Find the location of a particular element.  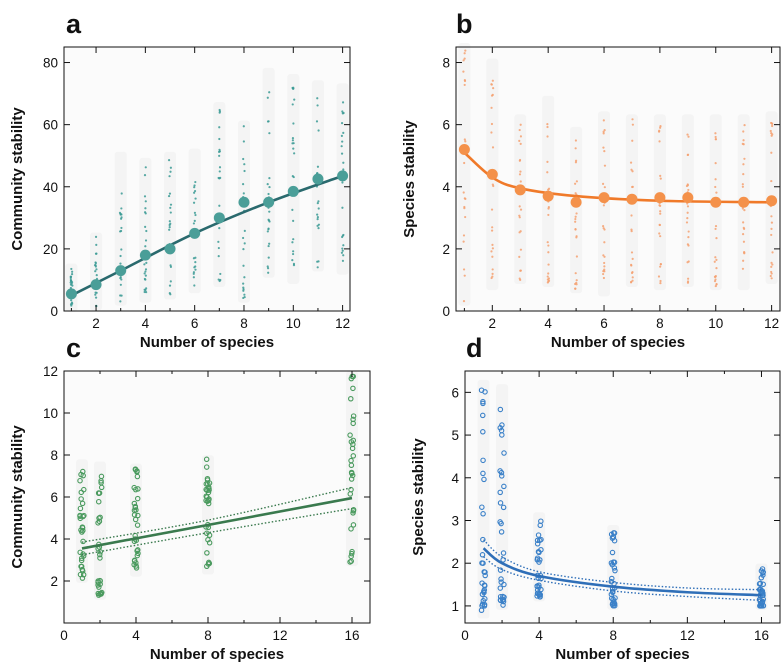

x-tick-label: 8 is located at coordinates (660, 323).